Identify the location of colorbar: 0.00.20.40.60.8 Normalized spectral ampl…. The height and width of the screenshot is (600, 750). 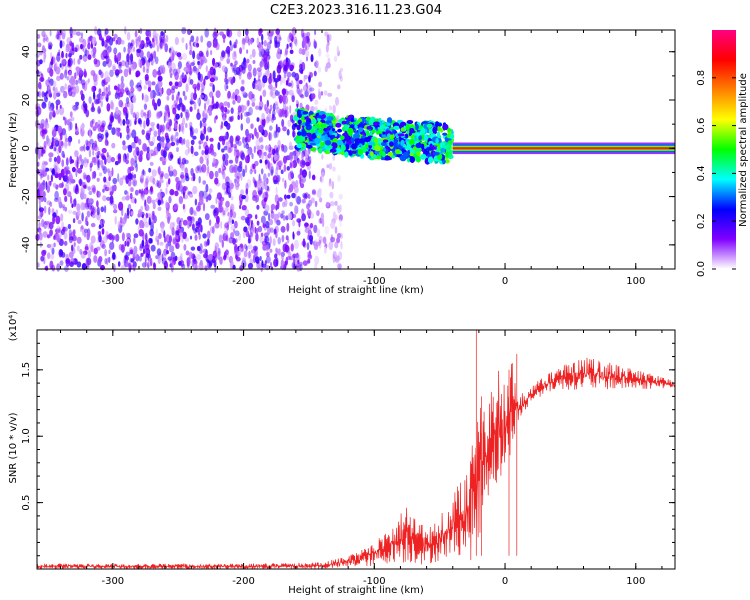
(722, 153).